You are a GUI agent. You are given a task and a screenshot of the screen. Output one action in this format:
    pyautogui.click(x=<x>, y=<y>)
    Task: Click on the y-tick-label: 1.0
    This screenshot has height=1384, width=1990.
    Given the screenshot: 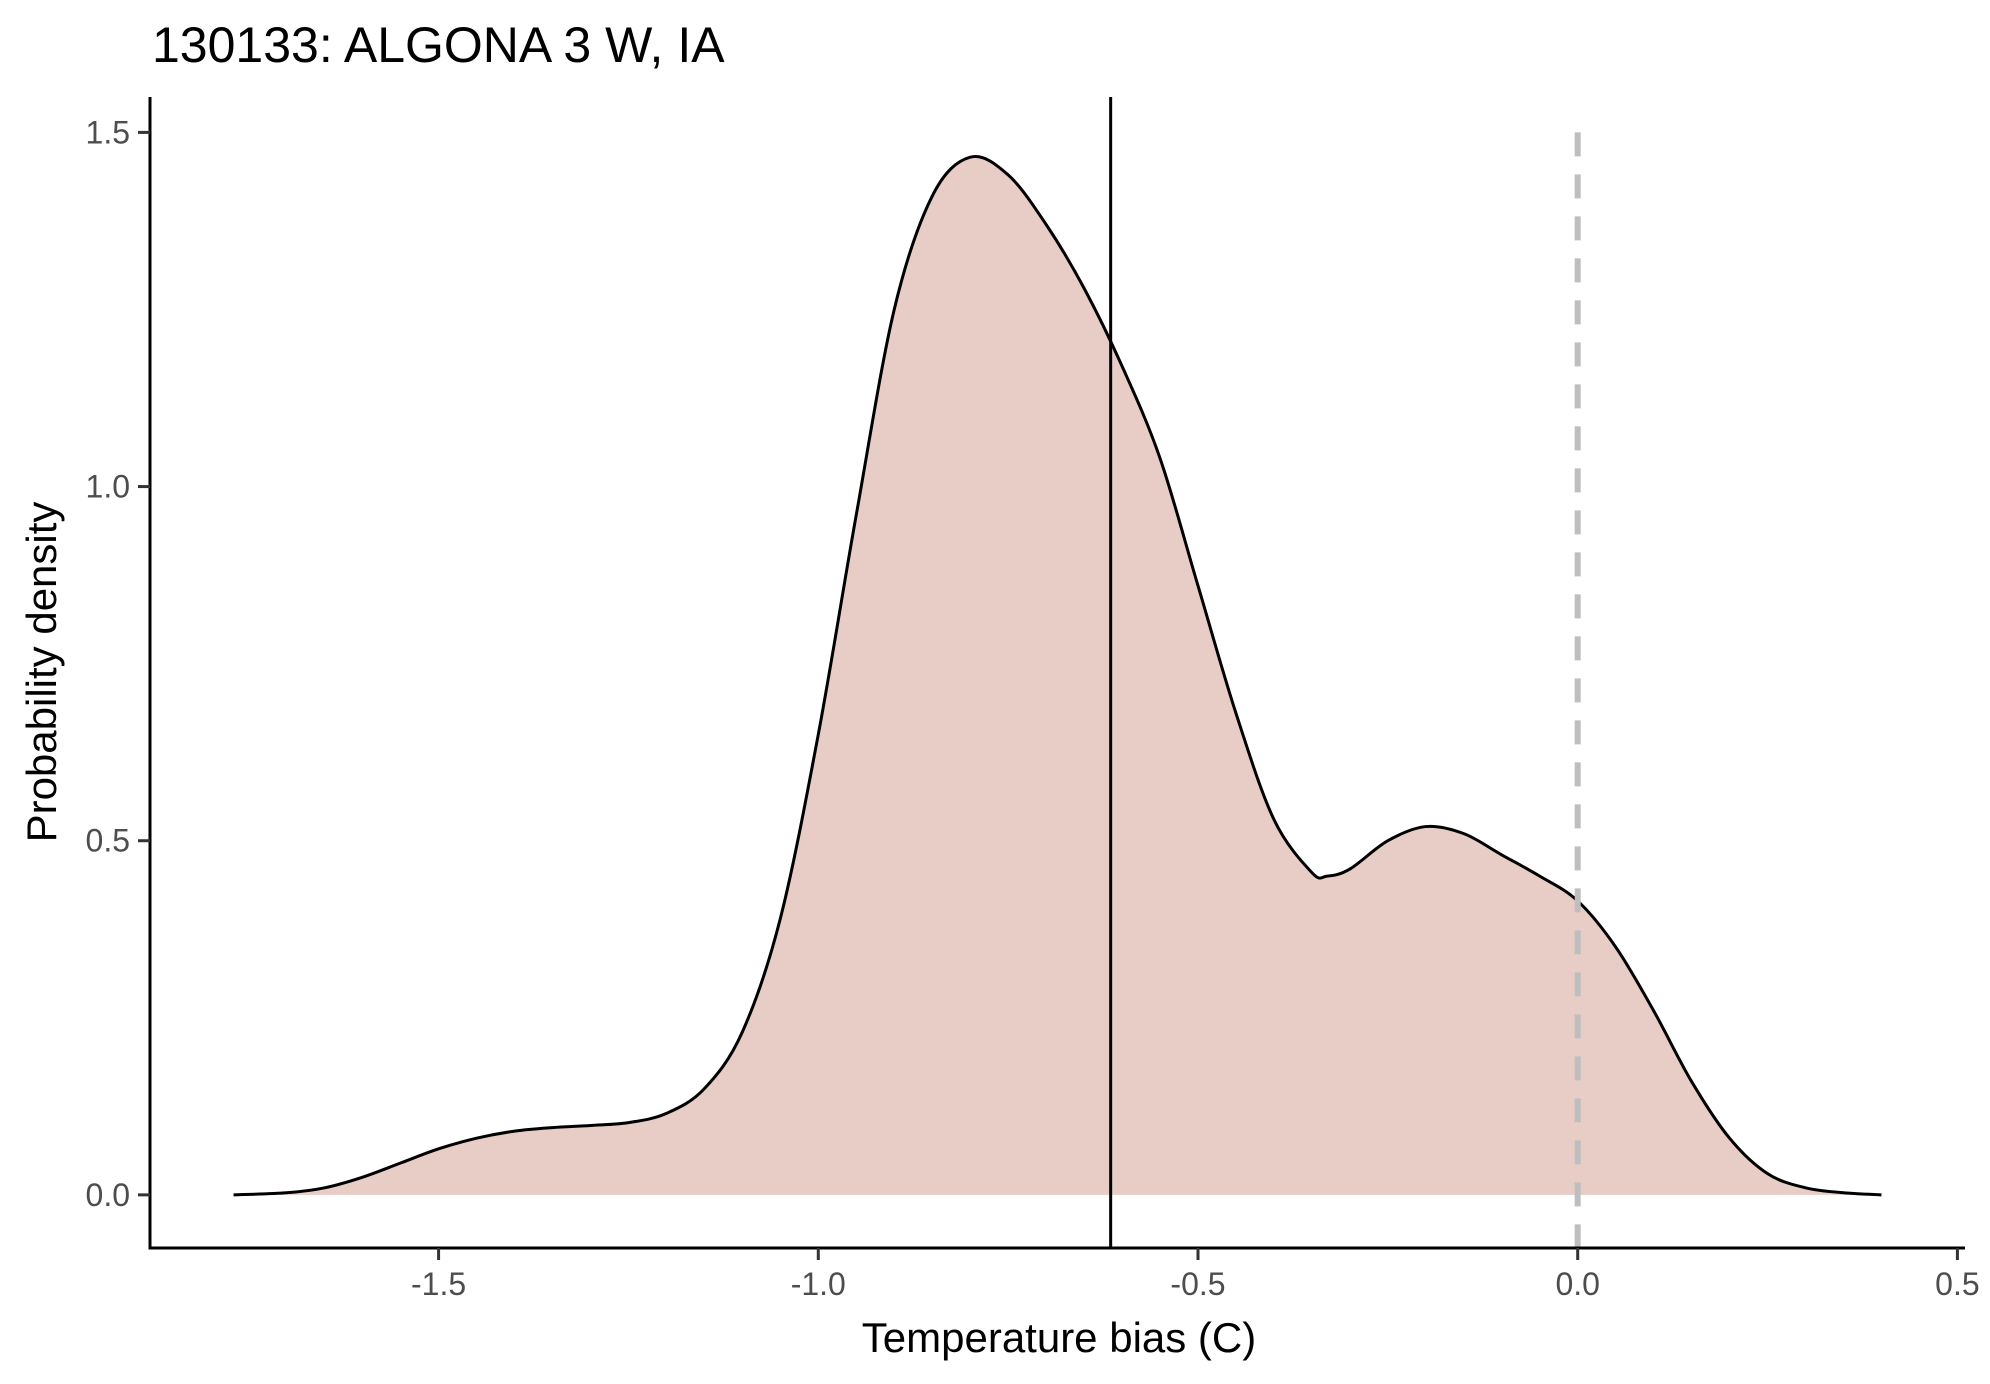 What is the action you would take?
    pyautogui.click(x=108, y=487)
    